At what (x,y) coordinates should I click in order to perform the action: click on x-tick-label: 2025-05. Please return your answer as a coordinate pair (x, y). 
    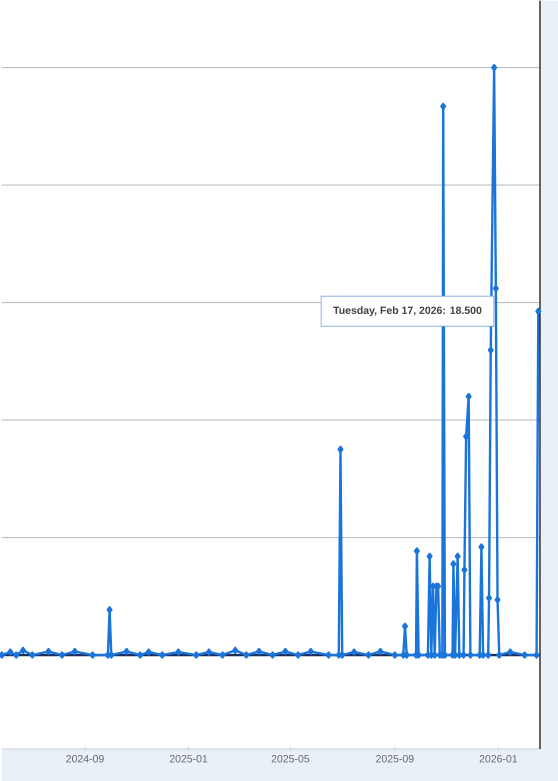
    Looking at the image, I should click on (291, 758).